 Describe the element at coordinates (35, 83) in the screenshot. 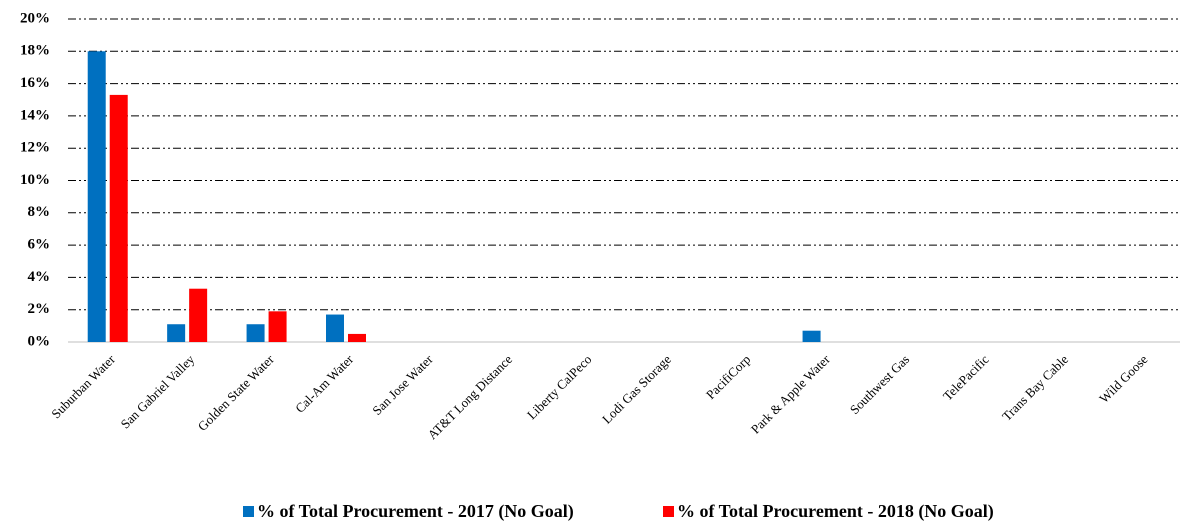

I see `y-tick-label: 16%` at that location.